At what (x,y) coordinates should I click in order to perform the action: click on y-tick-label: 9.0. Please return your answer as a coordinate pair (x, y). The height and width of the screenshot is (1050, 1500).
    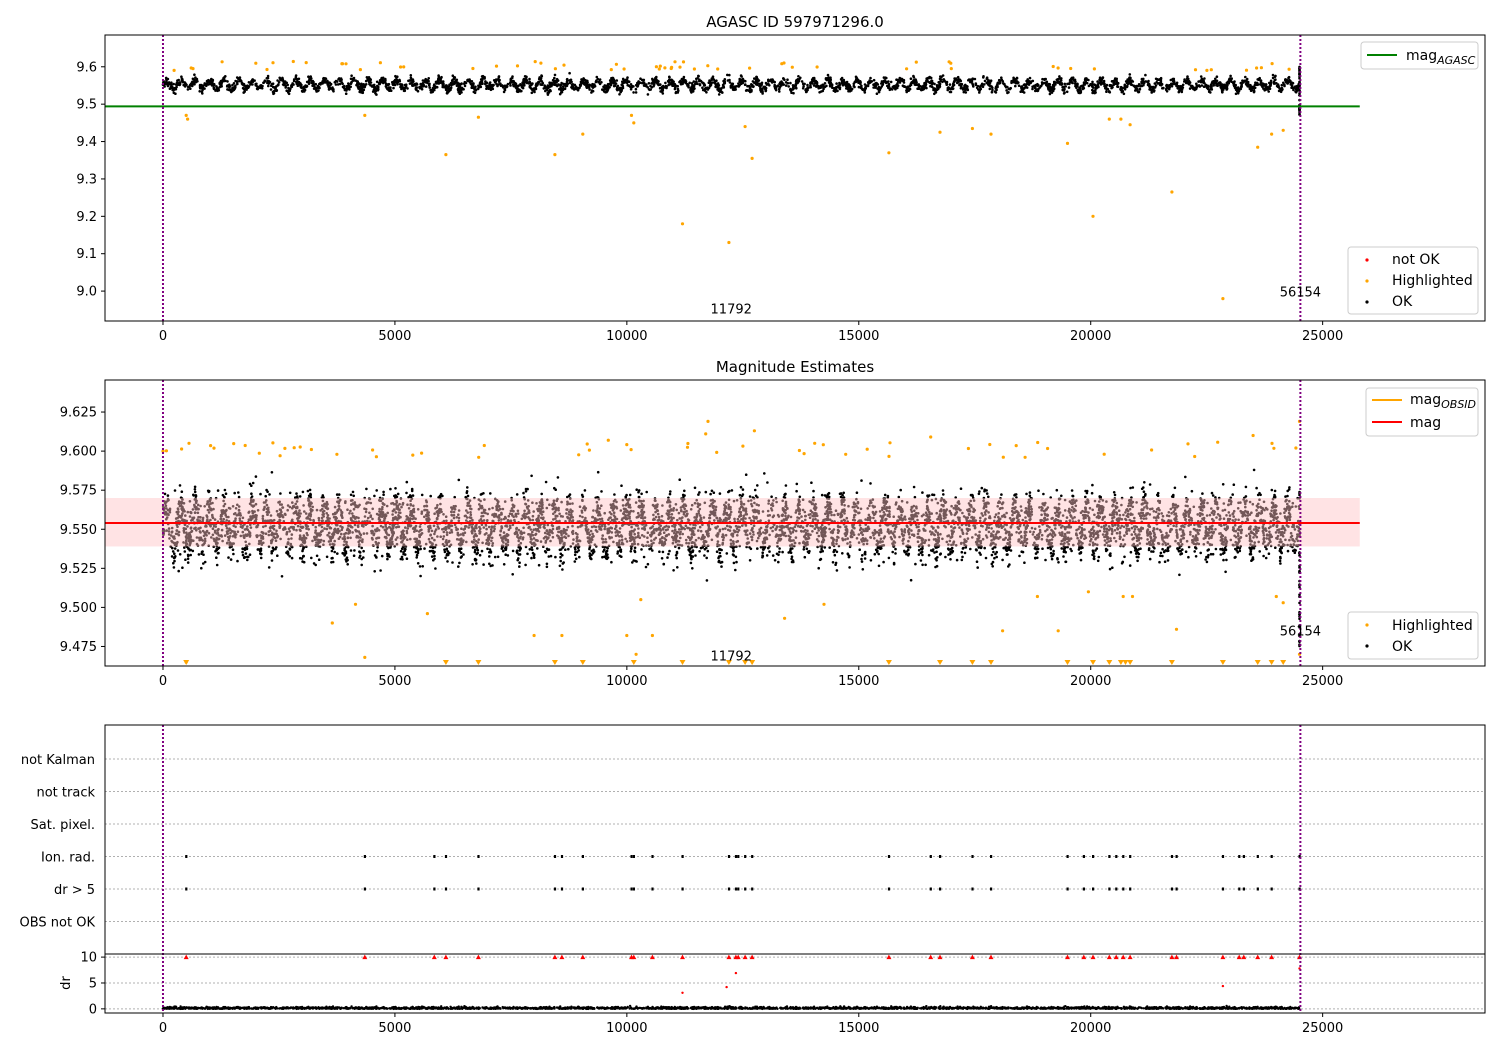
    Looking at the image, I should click on (86, 292).